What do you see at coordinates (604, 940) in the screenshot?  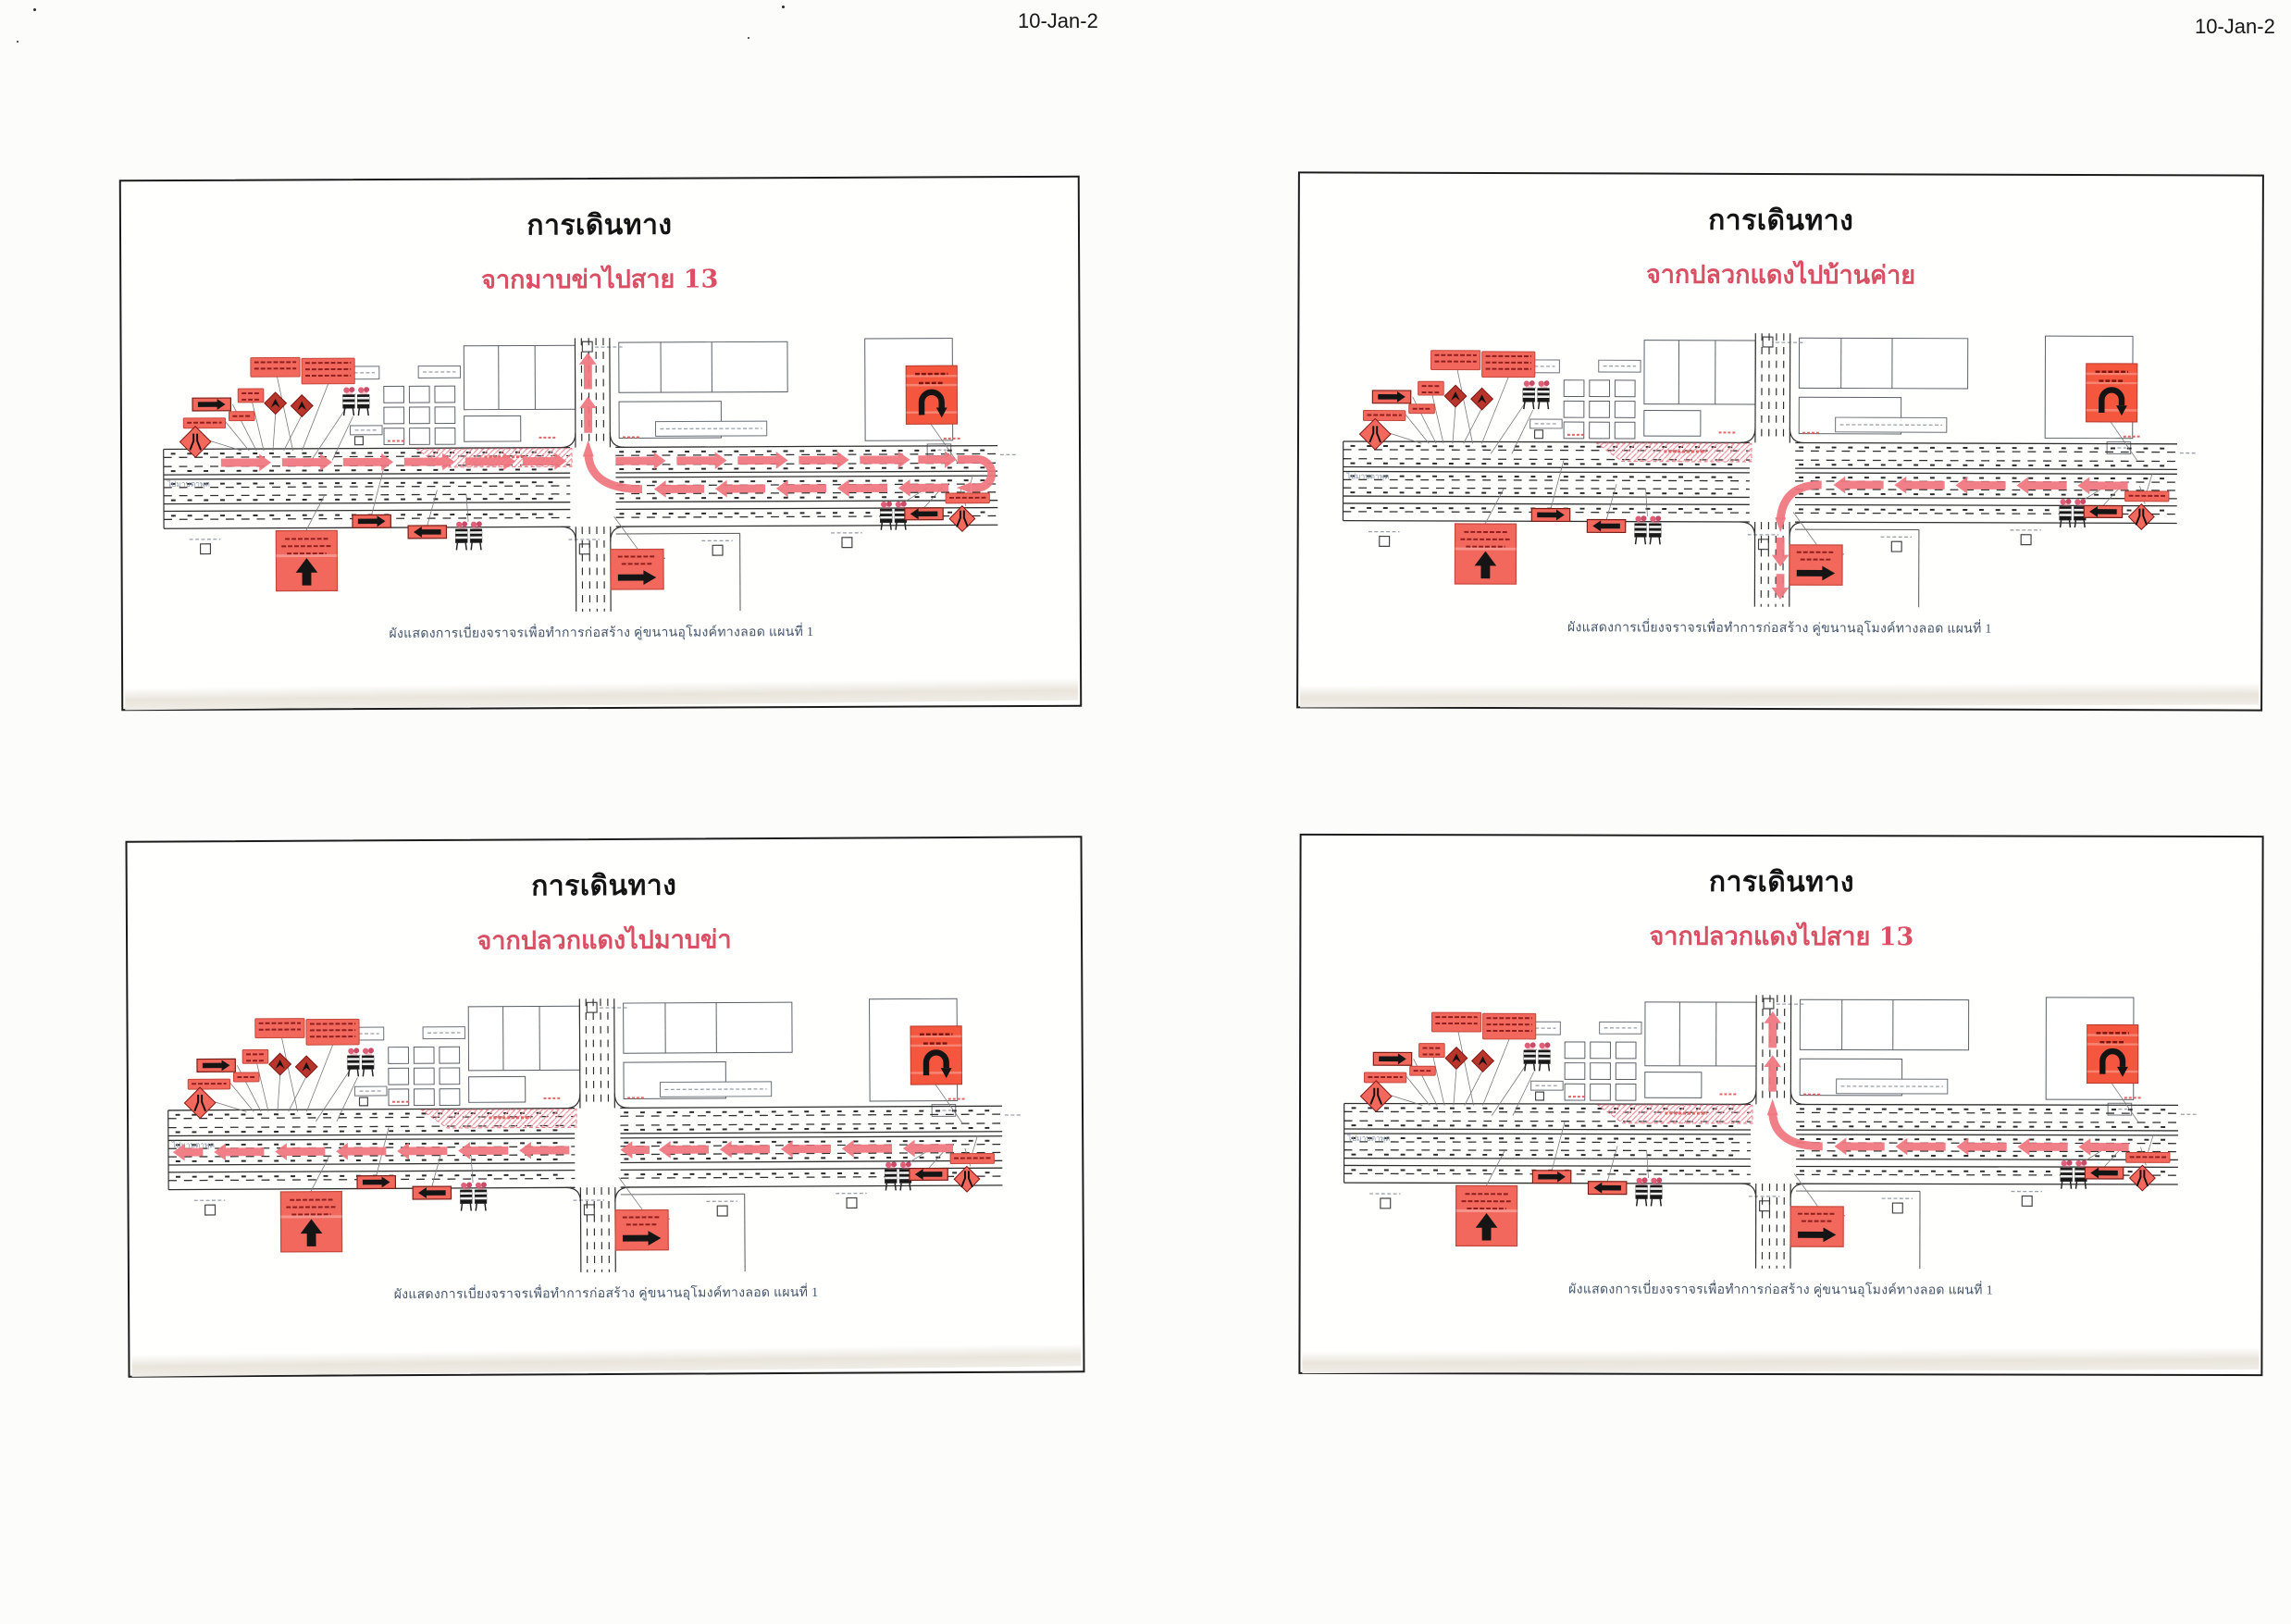 I see `panel-subtitle: จากปลวกแดงไปมาบข่า` at bounding box center [604, 940].